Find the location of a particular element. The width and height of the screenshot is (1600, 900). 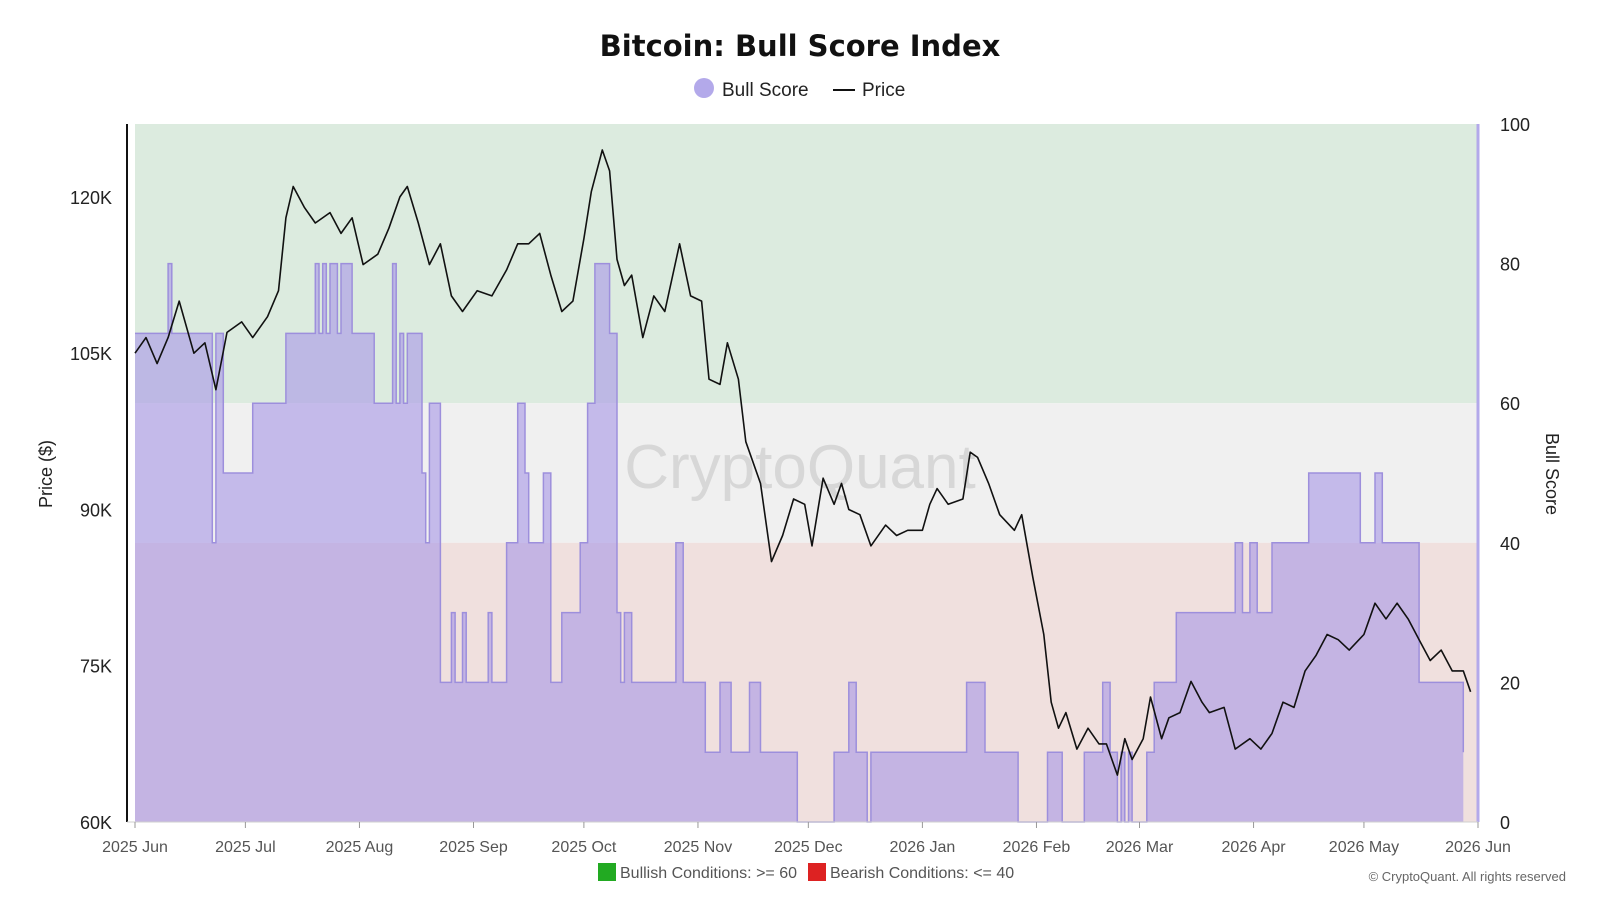

legend: Bull Score Price is located at coordinates (799, 89).